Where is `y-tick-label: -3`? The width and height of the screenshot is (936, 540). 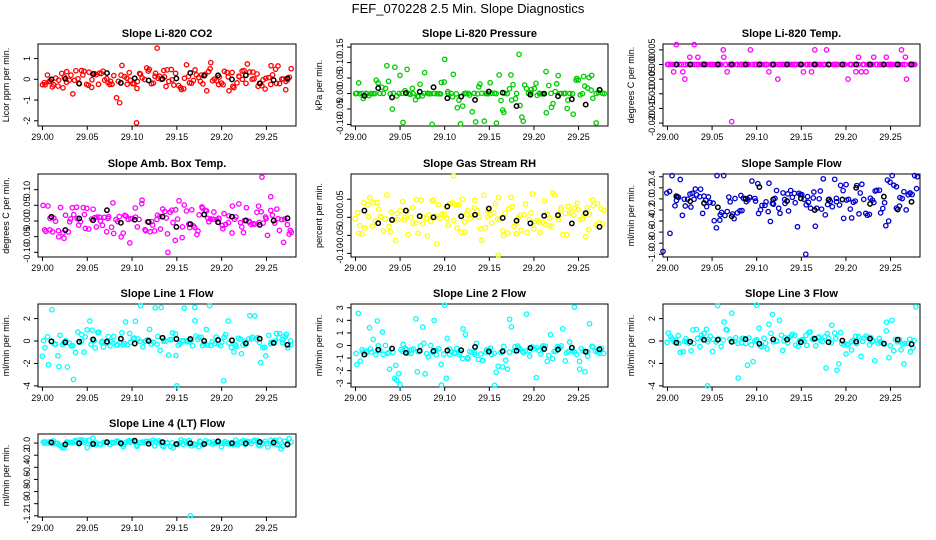 y-tick-label: -3 is located at coordinates (340, 383).